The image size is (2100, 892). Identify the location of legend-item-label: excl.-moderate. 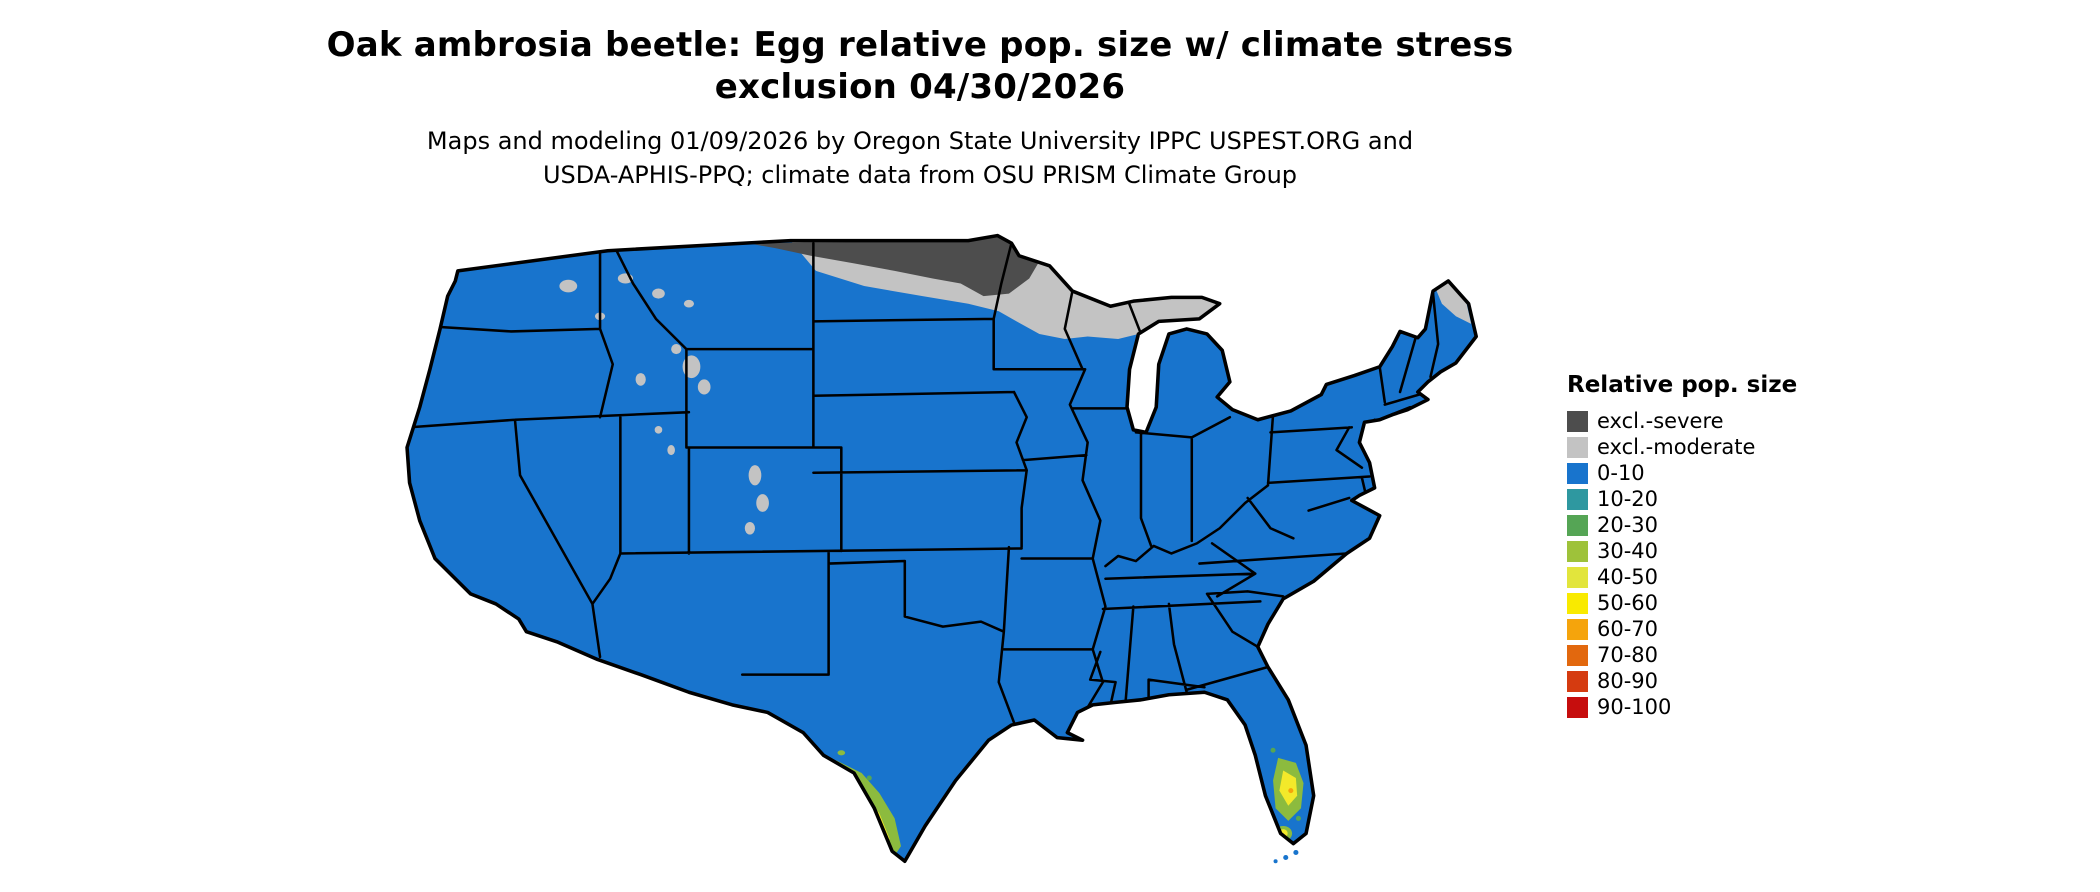
(1676, 447).